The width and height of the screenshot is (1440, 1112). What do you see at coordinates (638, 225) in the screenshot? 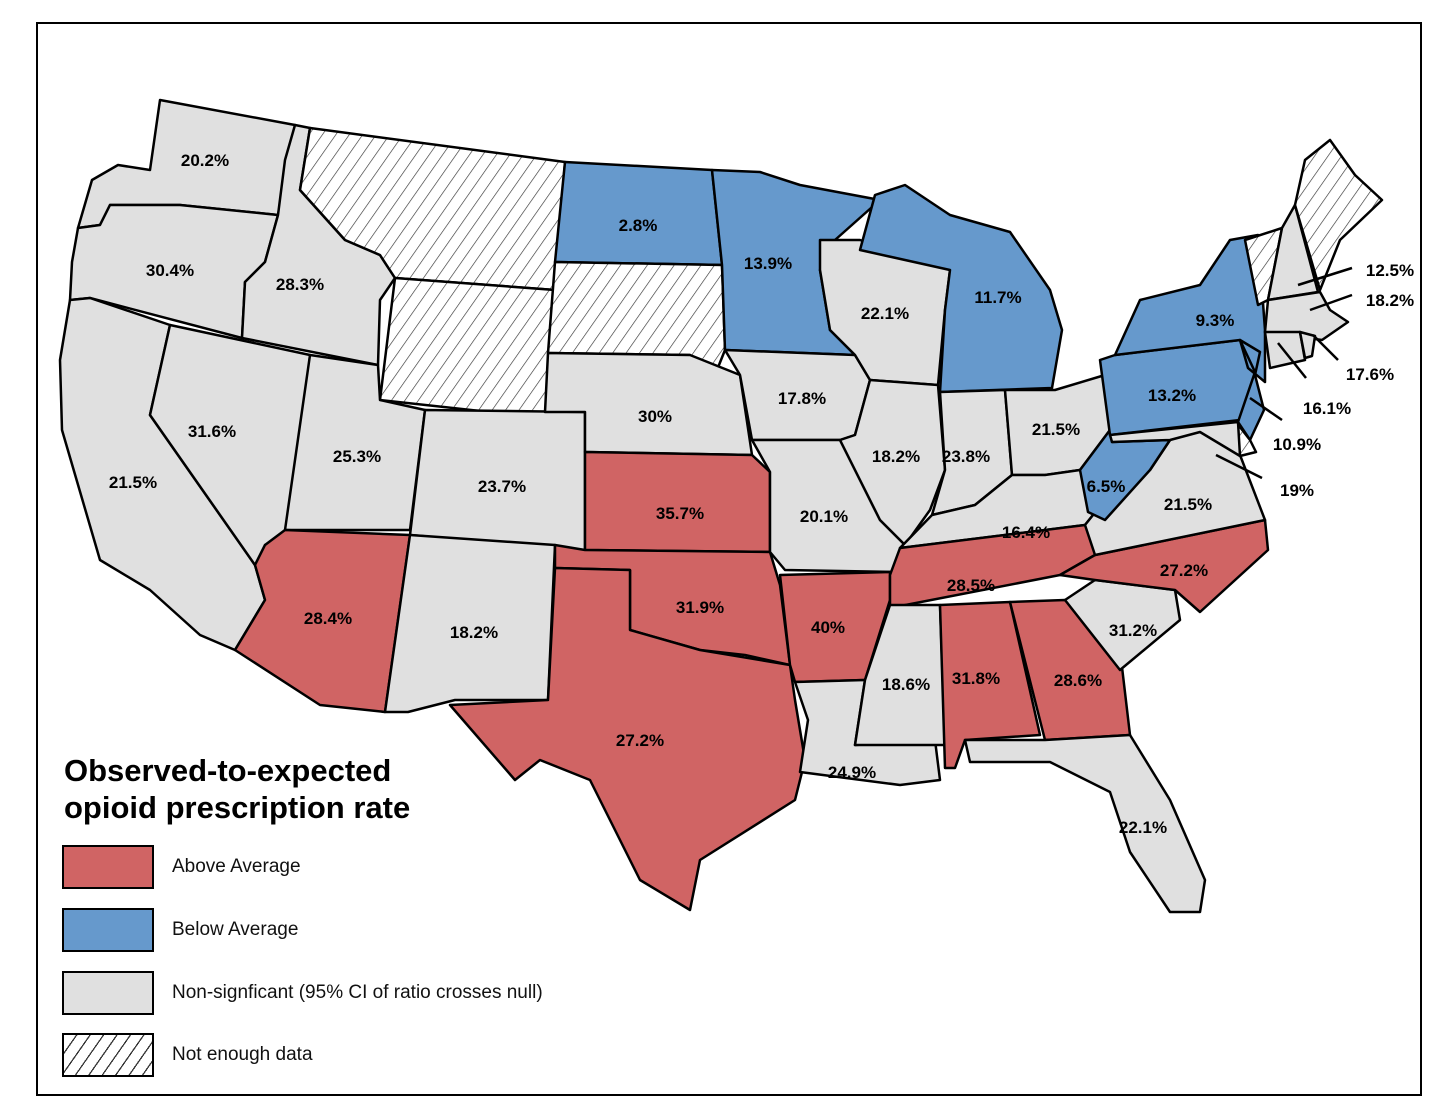
I see `value-label-nd: 2.8%` at bounding box center [638, 225].